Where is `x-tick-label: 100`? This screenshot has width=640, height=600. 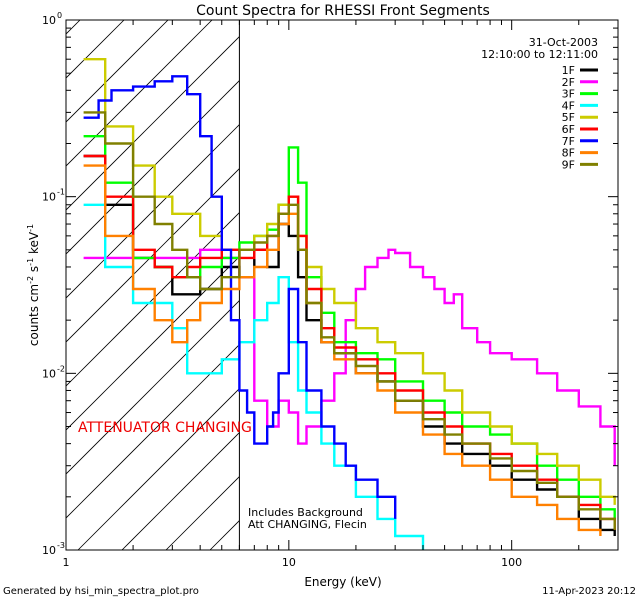
x-tick-label: 100 is located at coordinates (511, 562).